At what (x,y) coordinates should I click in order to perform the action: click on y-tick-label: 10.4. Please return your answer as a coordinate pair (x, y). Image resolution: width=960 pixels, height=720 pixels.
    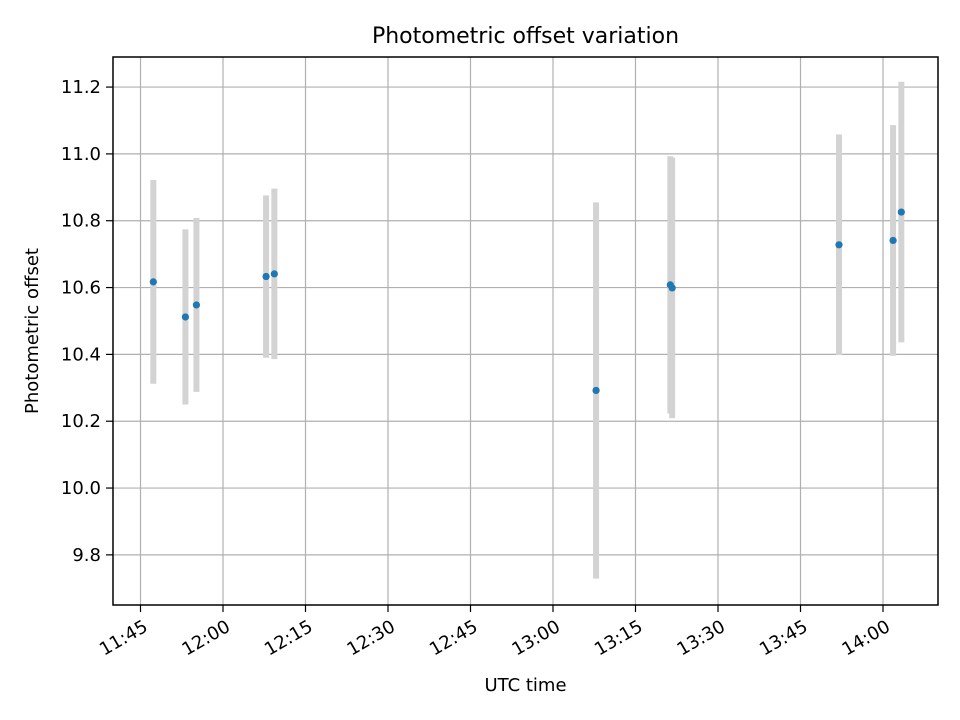
    Looking at the image, I should click on (81, 354).